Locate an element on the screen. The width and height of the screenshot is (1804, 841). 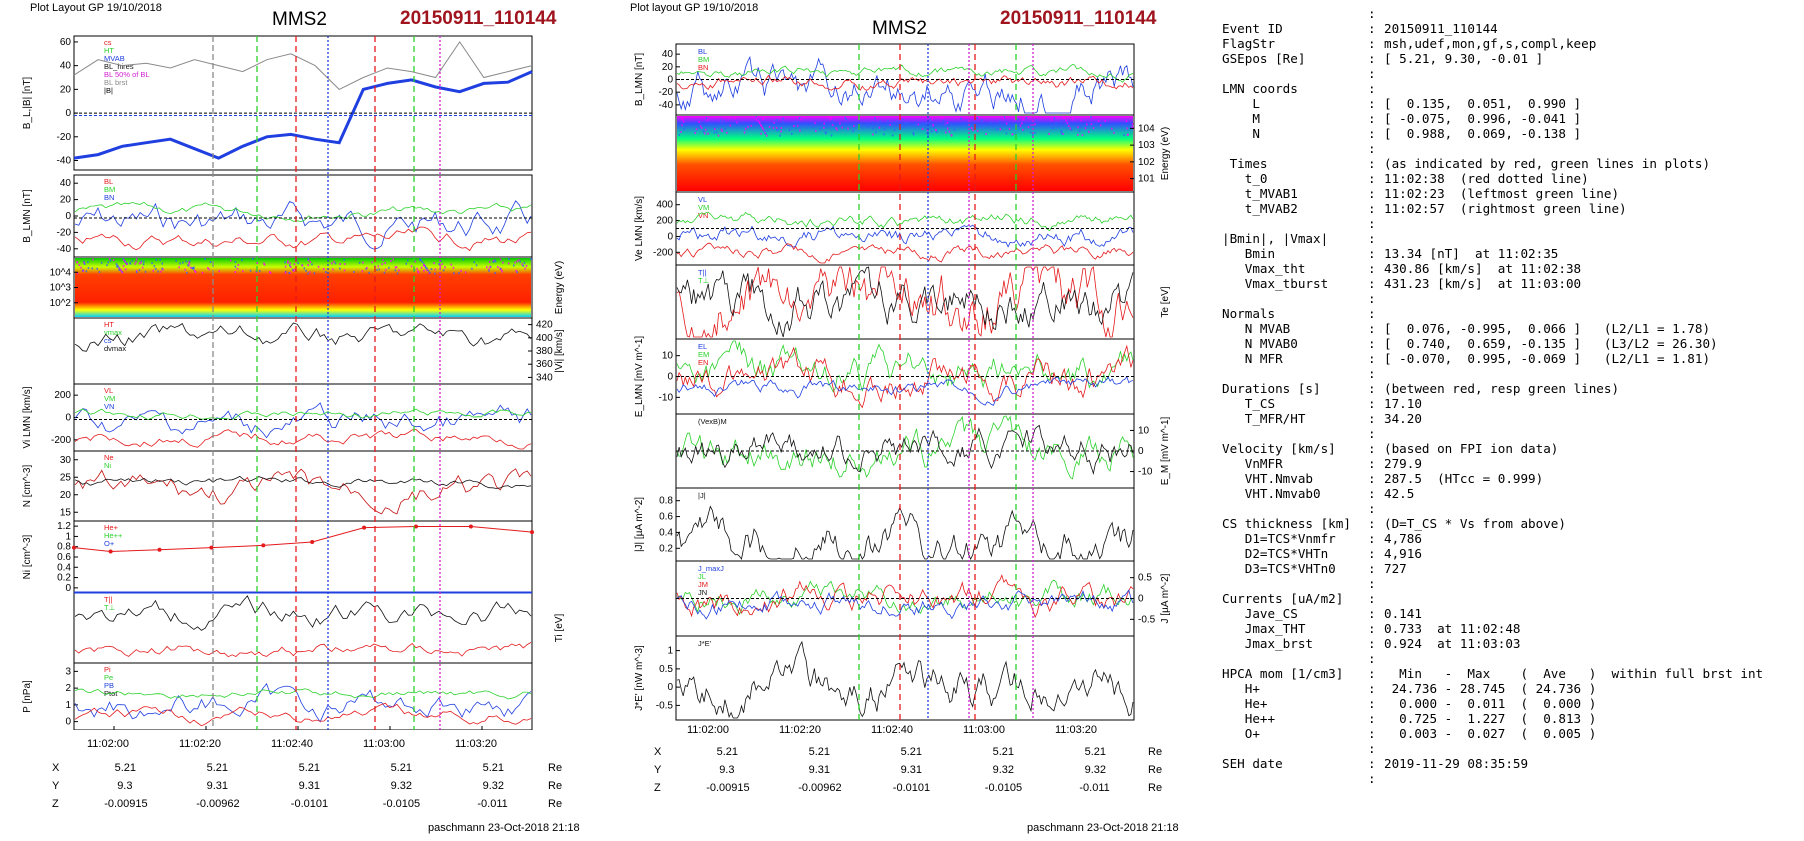
y-tick-label: 0 is located at coordinates (670, 377).